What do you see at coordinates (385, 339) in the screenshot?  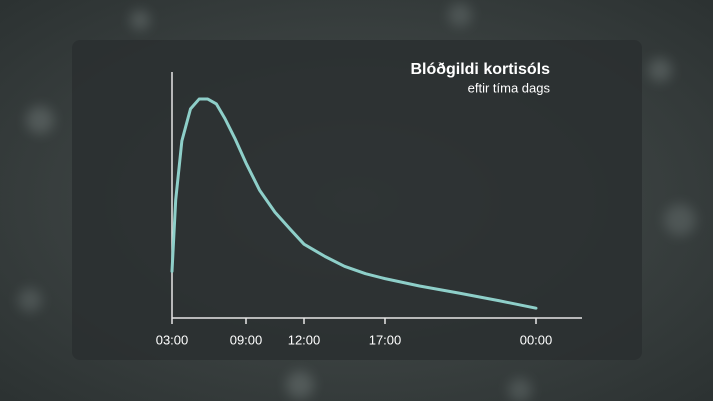 I see `x-tick-label: 17:00` at bounding box center [385, 339].